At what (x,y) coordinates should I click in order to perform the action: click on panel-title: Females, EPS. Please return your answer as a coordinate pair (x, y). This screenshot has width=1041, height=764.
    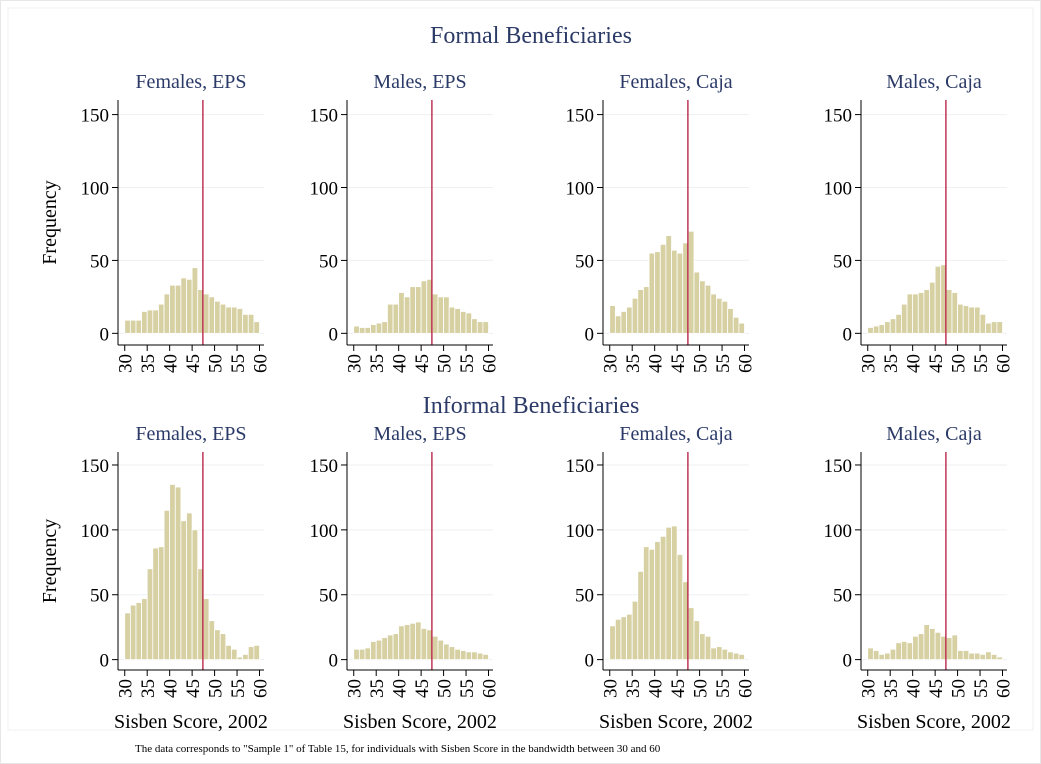
    Looking at the image, I should click on (190, 82).